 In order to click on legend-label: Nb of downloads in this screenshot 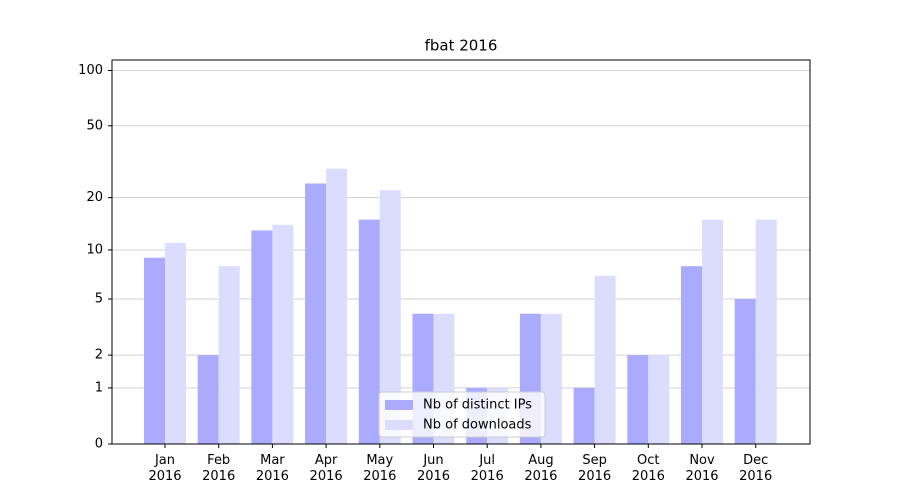, I will do `click(477, 425)`.